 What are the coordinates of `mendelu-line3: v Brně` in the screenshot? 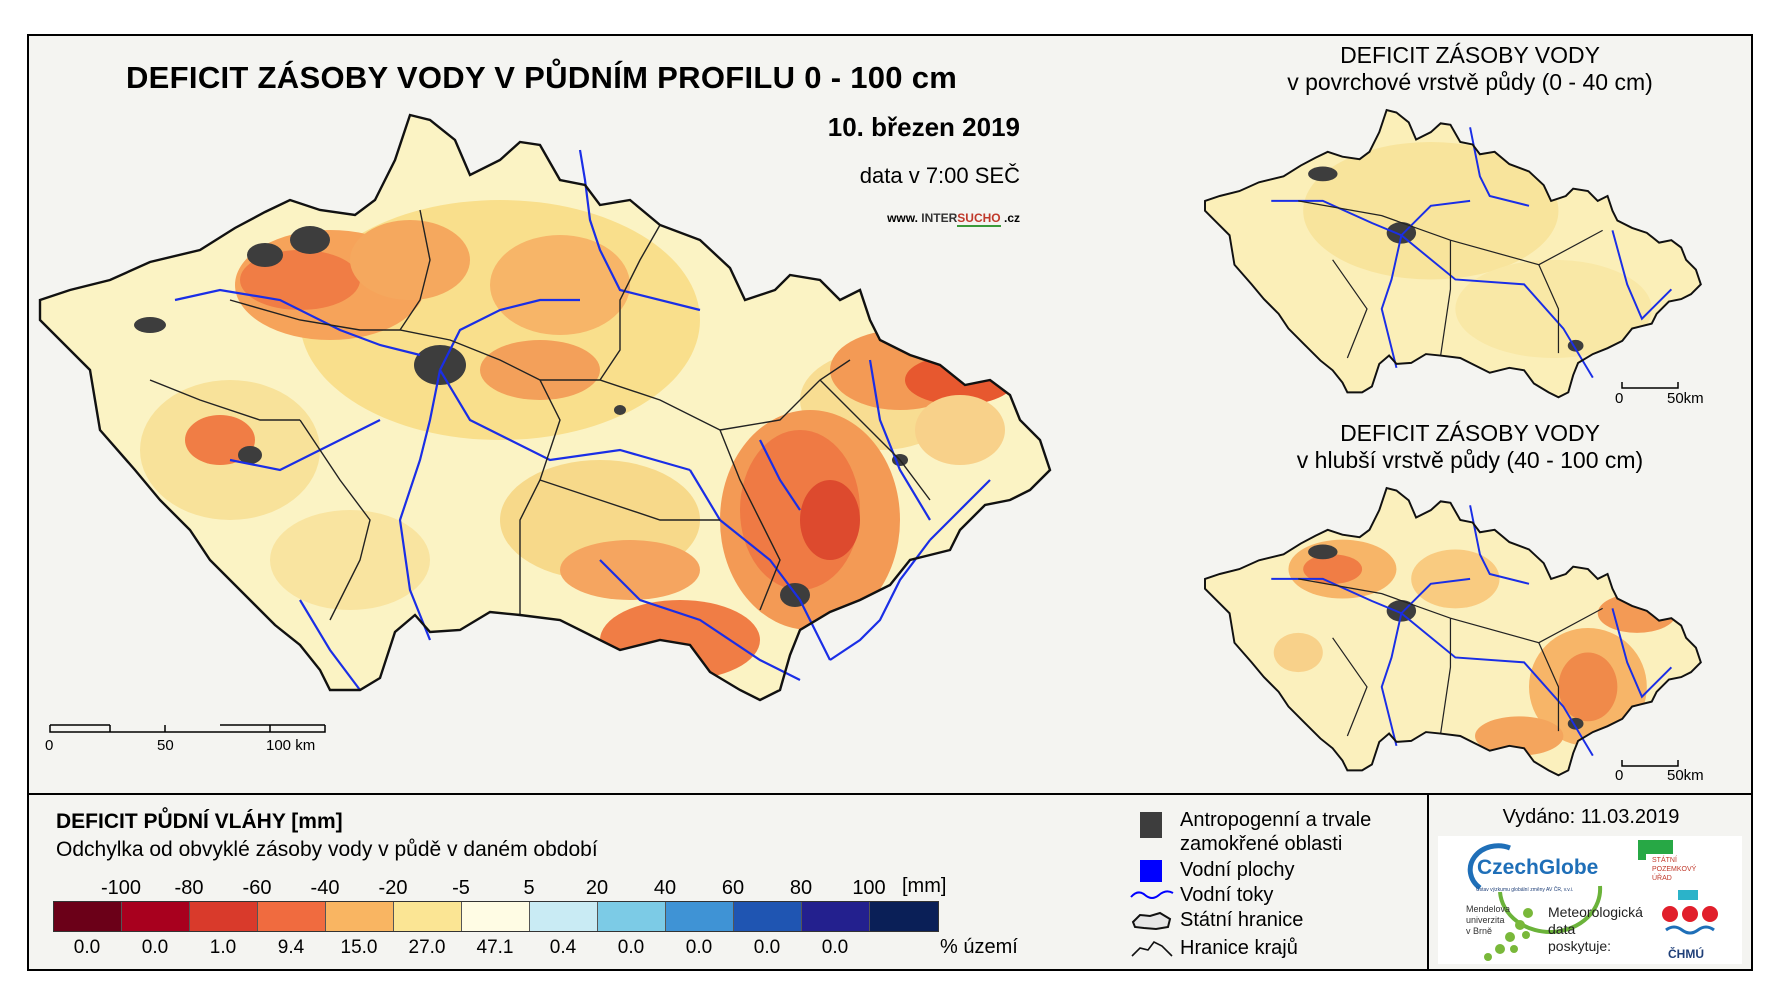 It's located at (1479, 931).